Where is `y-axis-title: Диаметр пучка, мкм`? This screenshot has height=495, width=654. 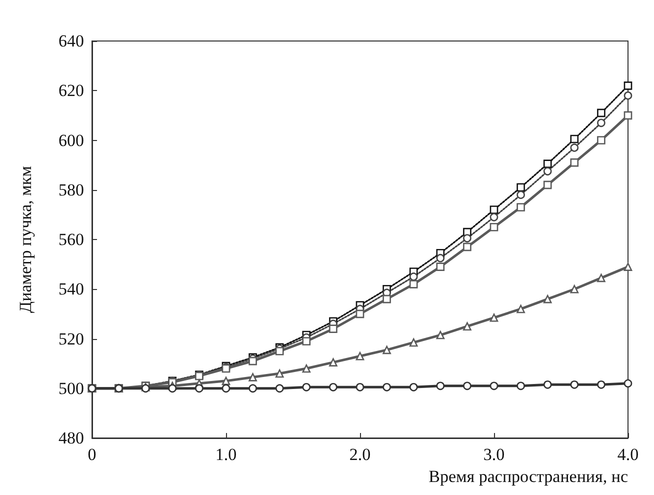 y-axis-title: Диаметр пучка, мкм is located at coordinates (25, 239).